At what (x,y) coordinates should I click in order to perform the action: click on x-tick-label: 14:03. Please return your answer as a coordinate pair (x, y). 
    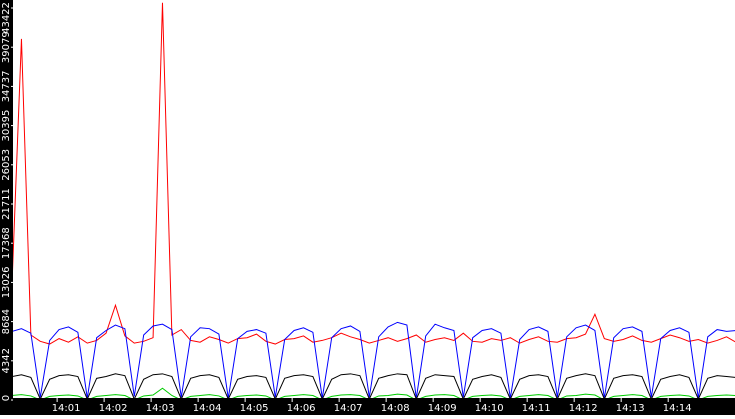
    Looking at the image, I should click on (160, 408).